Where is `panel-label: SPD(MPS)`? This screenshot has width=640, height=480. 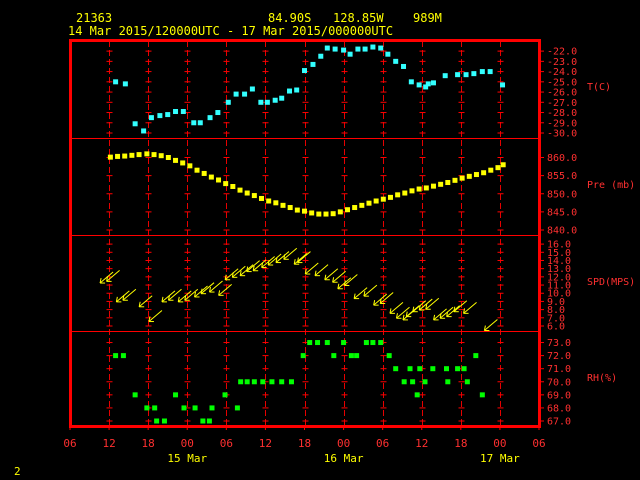 panel-label: SPD(MPS) is located at coordinates (611, 282).